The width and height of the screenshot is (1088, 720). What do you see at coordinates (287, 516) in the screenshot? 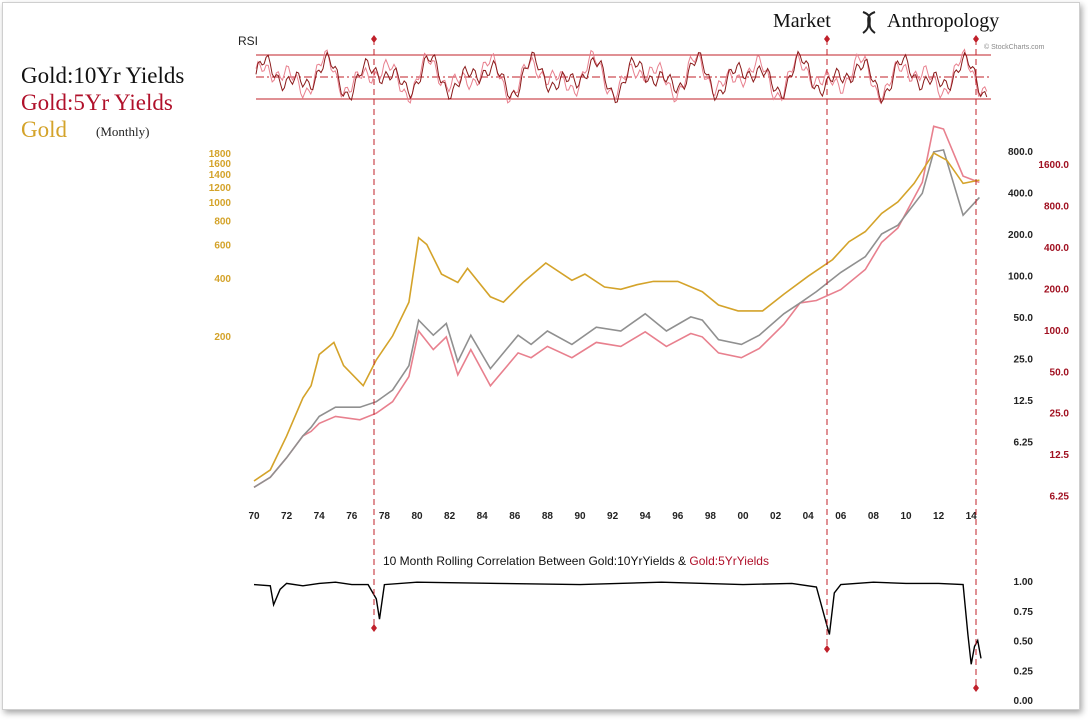
I see `x-axis-tick: 72` at bounding box center [287, 516].